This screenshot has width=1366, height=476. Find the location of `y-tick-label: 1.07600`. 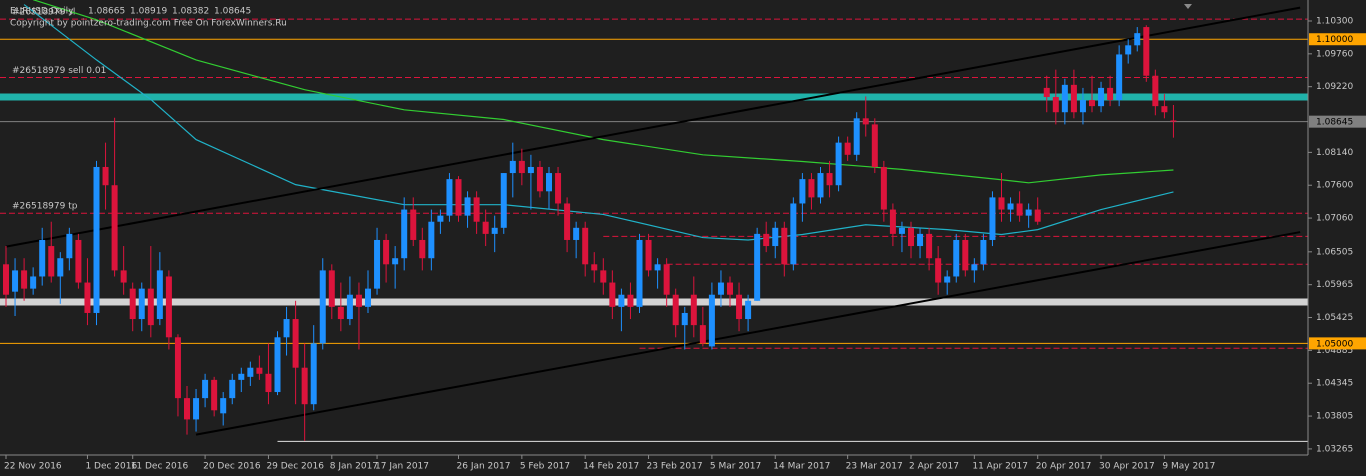

y-tick-label: 1.07600 is located at coordinates (1334, 186).